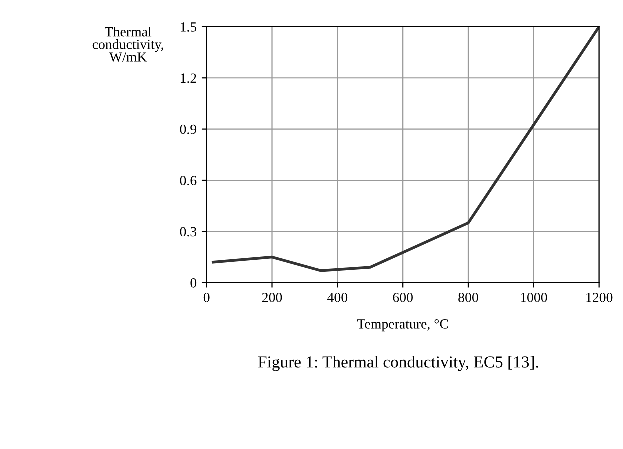 The width and height of the screenshot is (623, 449). Describe the element at coordinates (402, 325) in the screenshot. I see `x-axis-title: Temperature, °C` at that location.